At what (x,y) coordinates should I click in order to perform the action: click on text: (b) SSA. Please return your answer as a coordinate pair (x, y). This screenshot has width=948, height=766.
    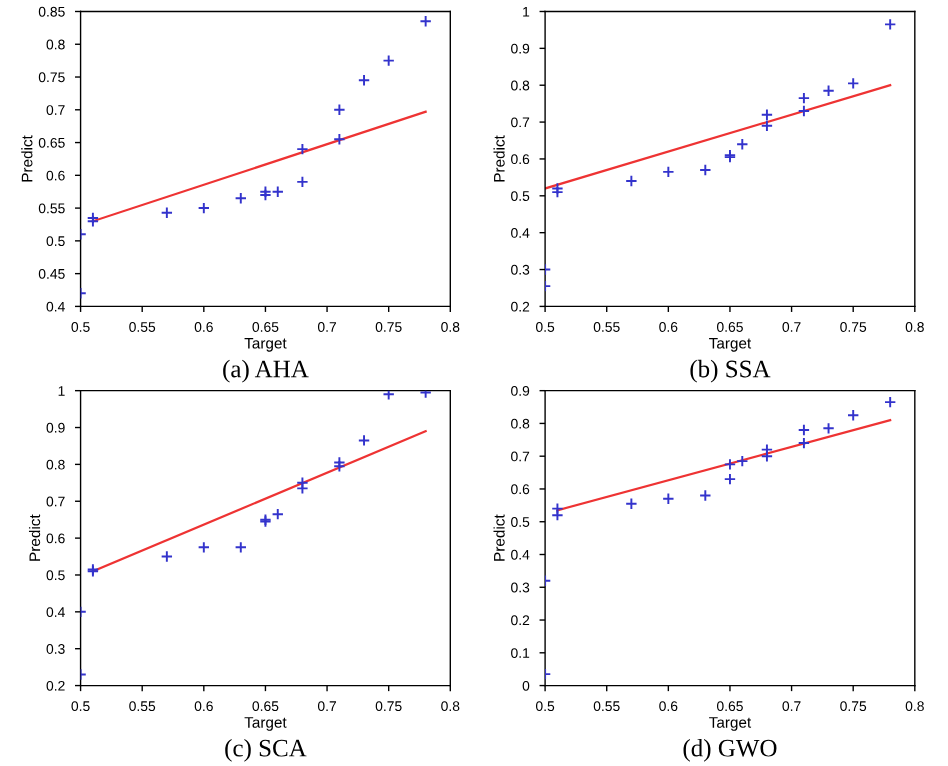
    Looking at the image, I should click on (730, 371).